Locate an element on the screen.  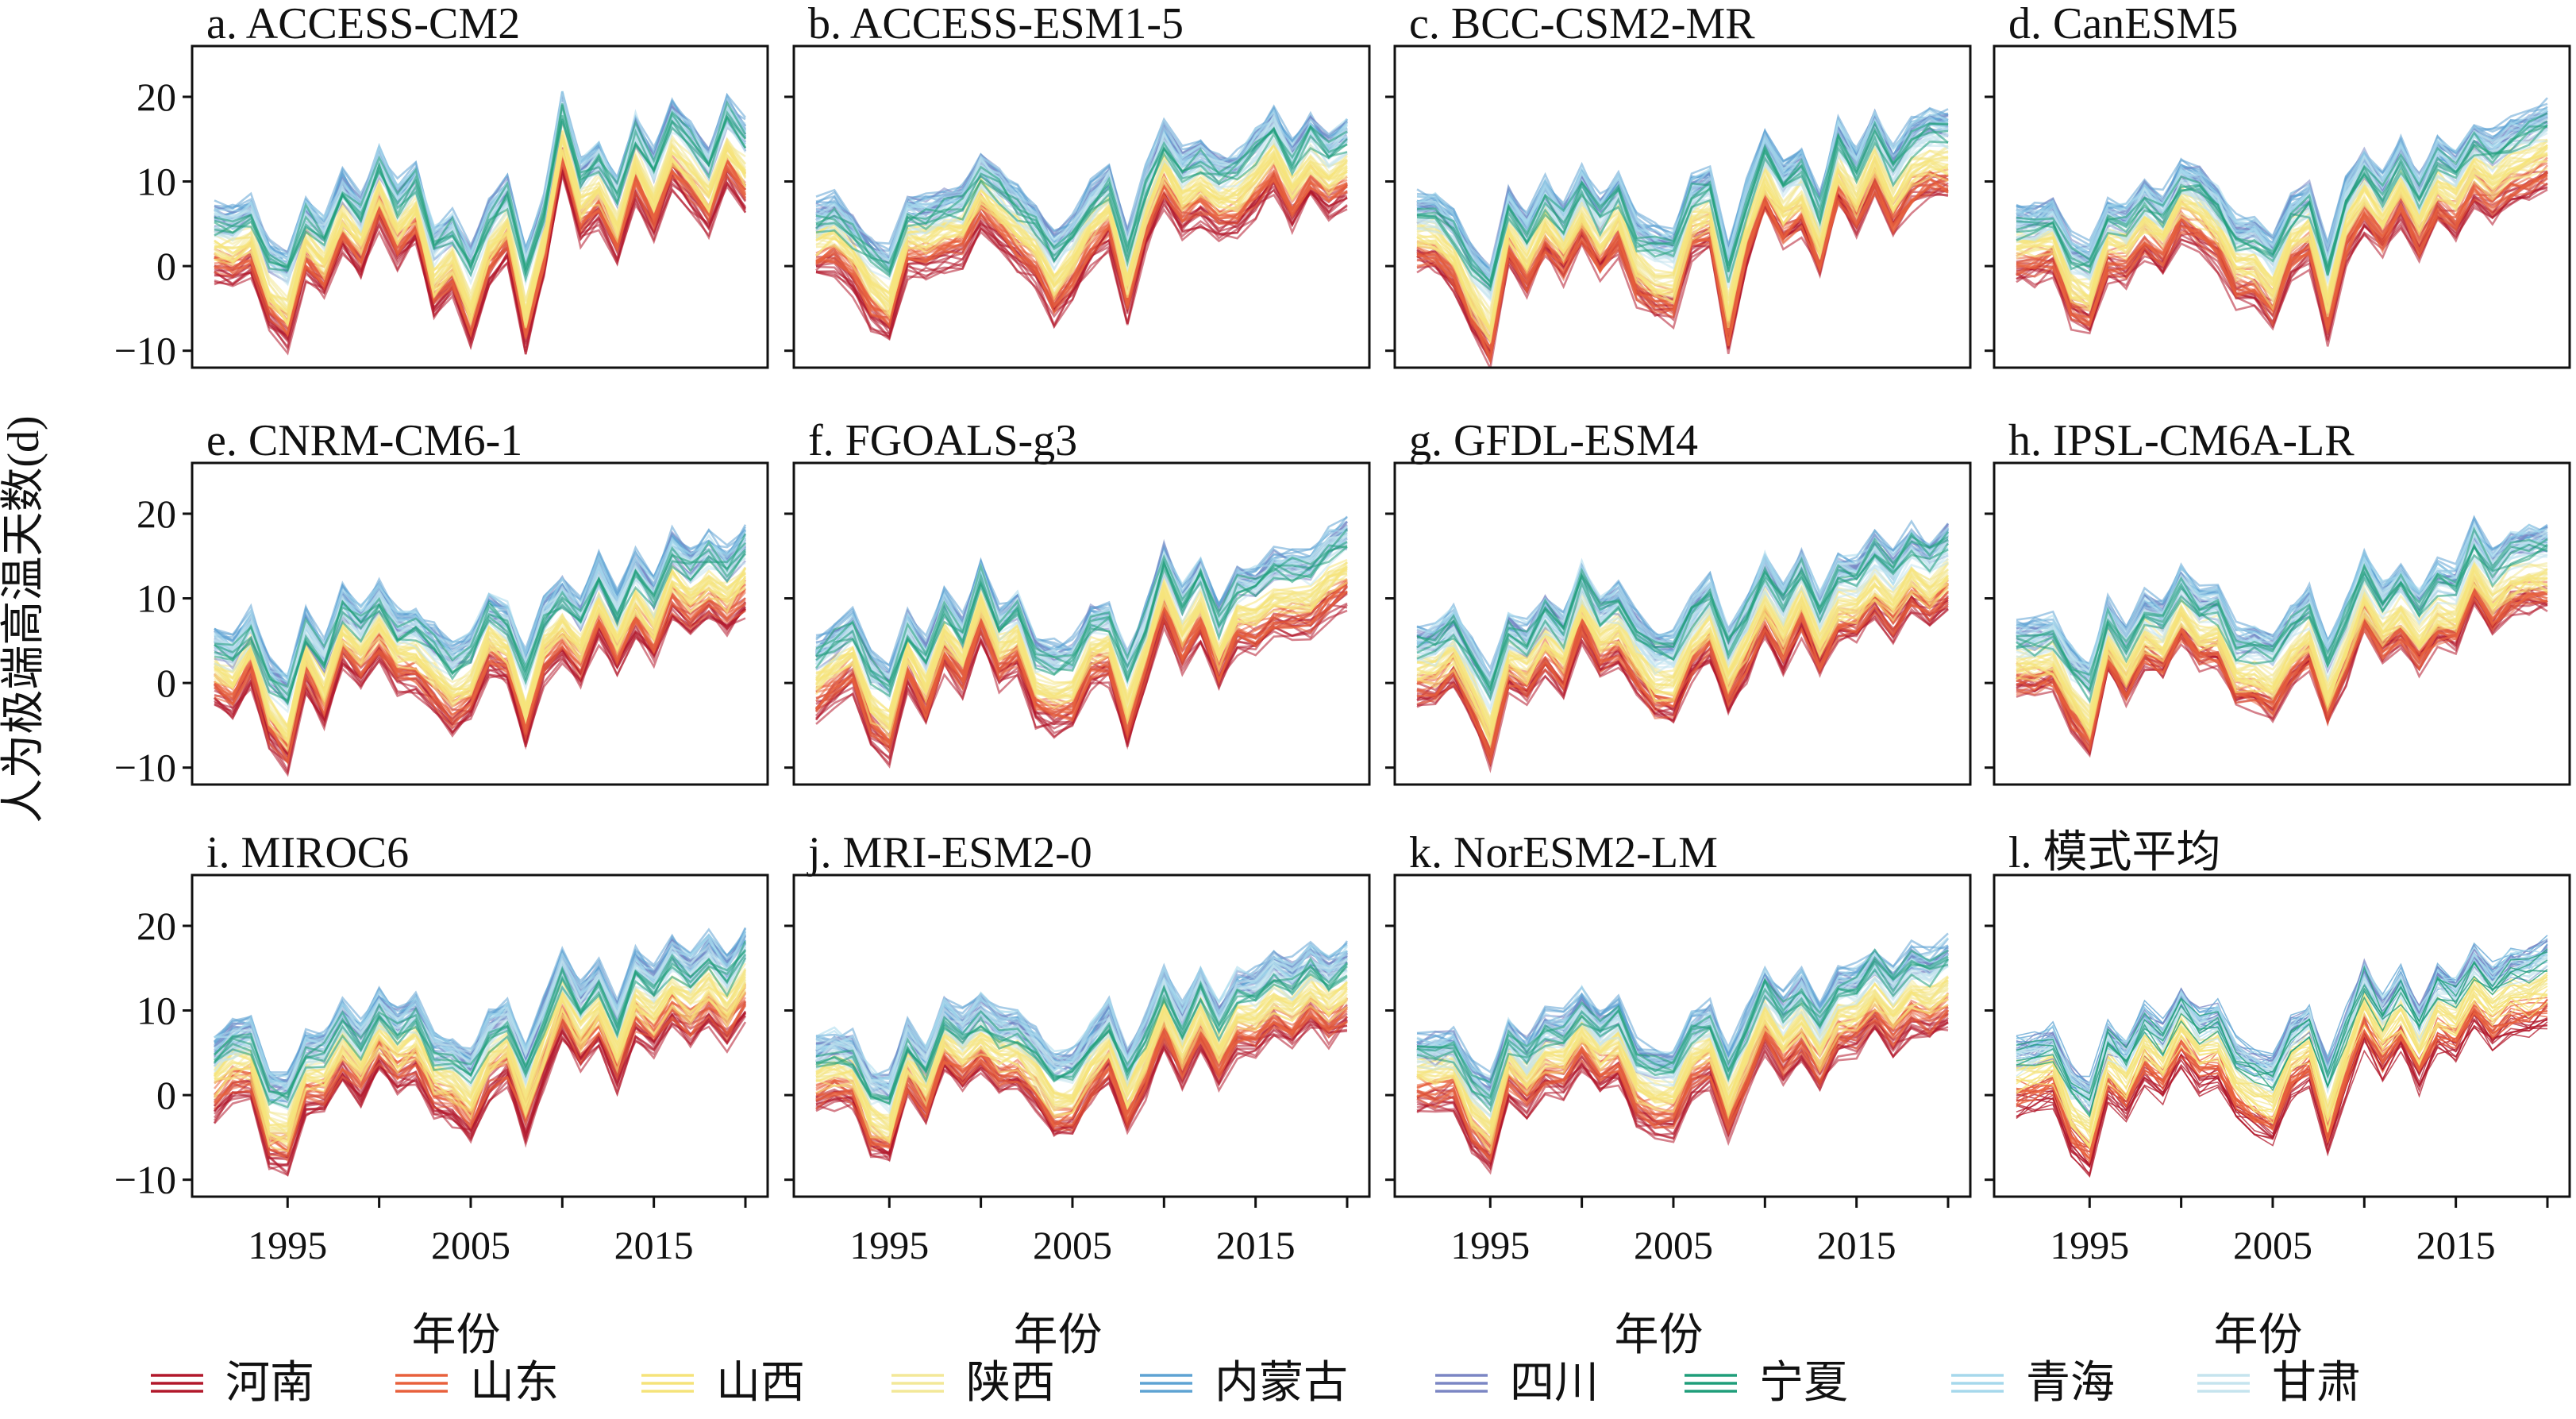
legend-label: 甘肃 is located at coordinates (2316, 1383).